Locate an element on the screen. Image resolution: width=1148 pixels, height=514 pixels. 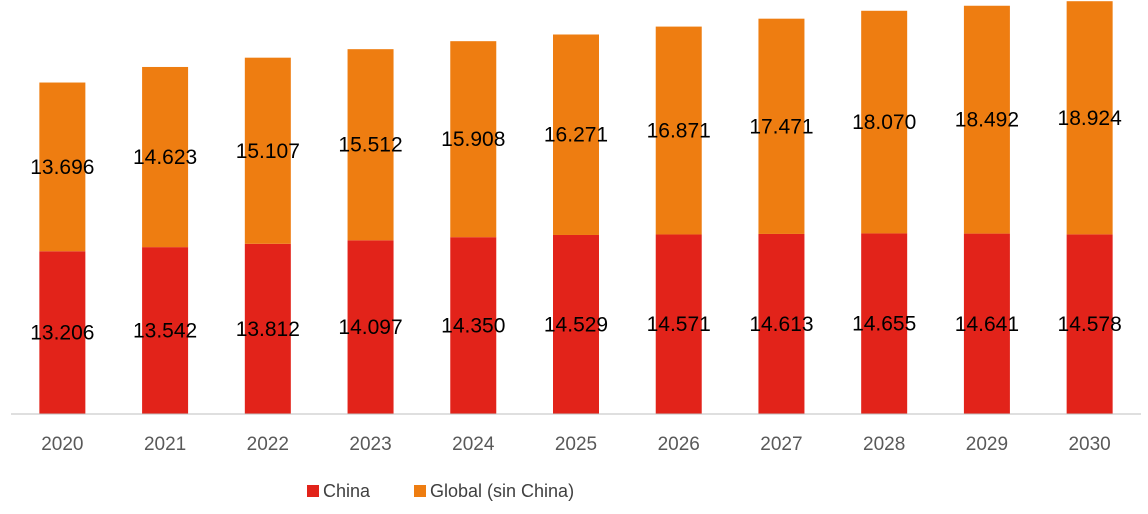
bar-china-2029 is located at coordinates (986, 323).